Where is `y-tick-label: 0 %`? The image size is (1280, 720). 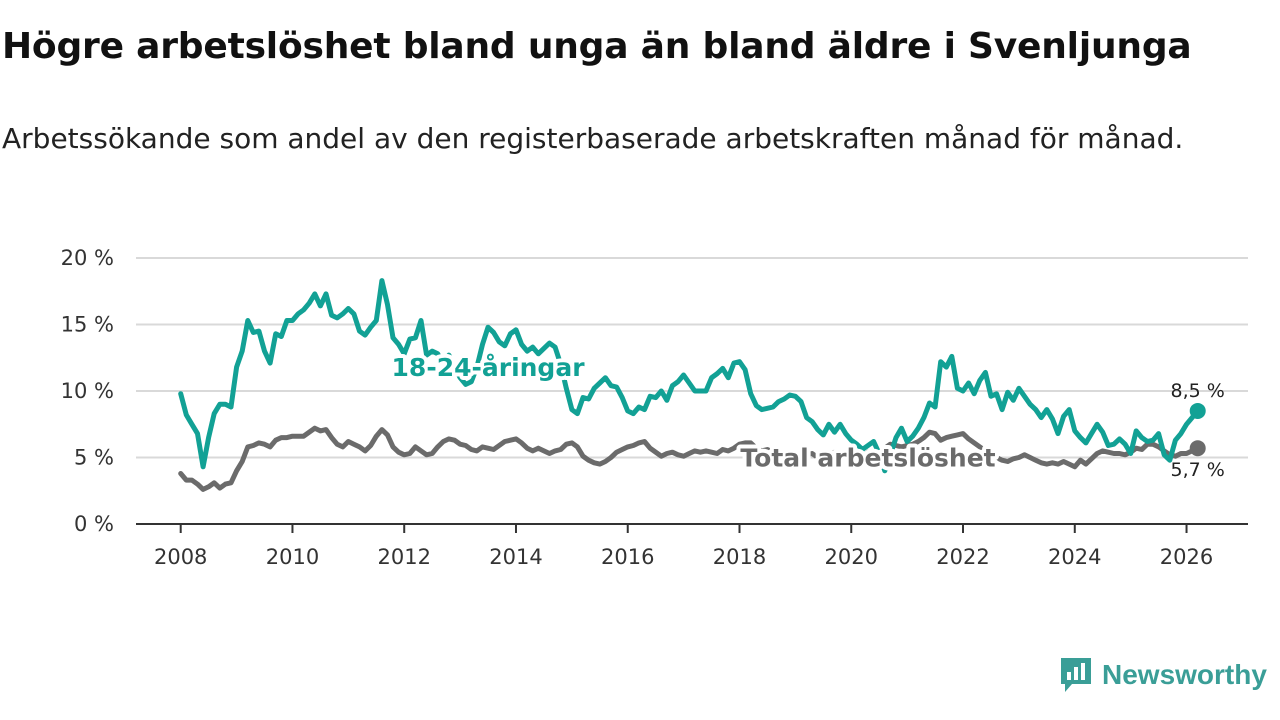
y-tick-label: 0 % is located at coordinates (94, 524).